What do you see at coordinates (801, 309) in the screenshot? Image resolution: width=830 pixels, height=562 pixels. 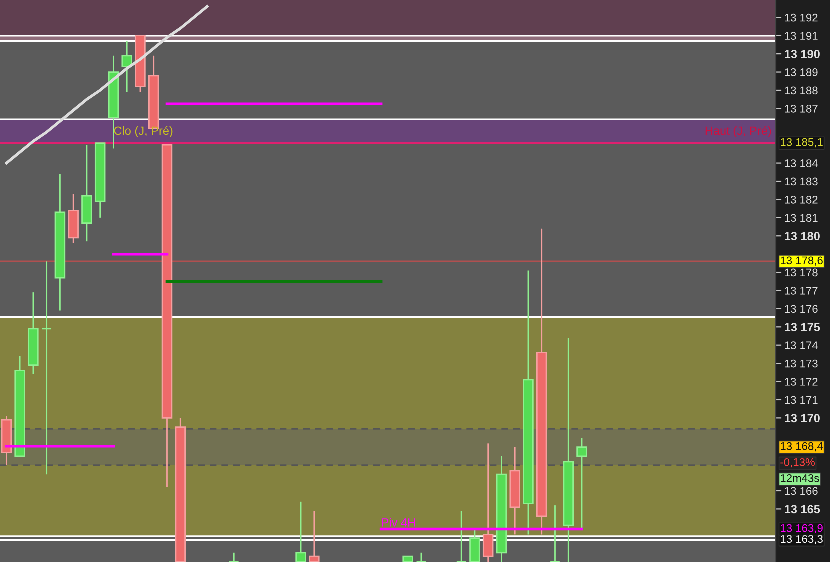 I see `y-tick-label: 13 176` at bounding box center [801, 309].